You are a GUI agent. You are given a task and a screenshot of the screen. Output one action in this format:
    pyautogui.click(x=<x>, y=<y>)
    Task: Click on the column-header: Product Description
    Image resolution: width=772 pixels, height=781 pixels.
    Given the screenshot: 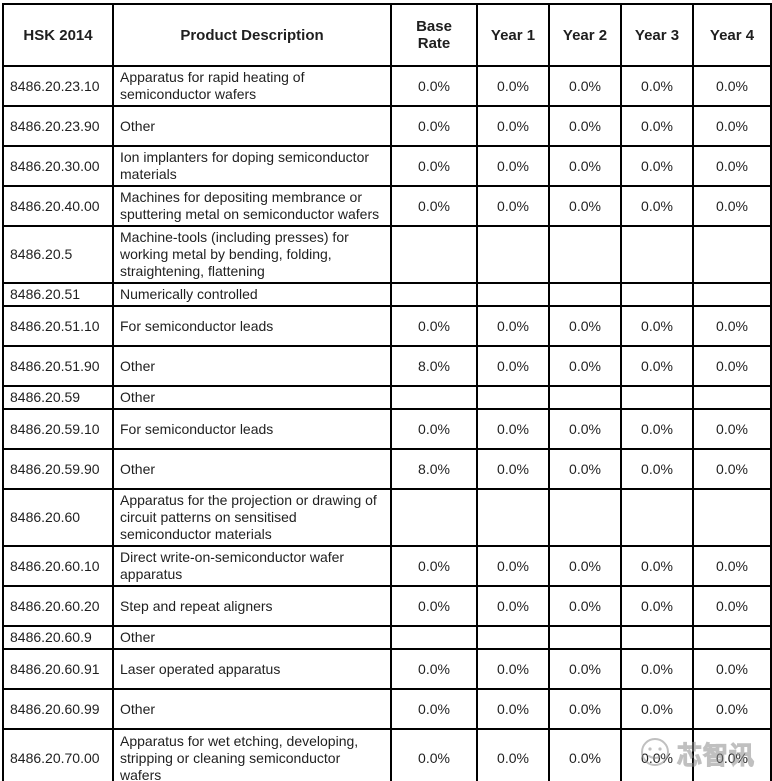 What is the action you would take?
    pyautogui.click(x=252, y=35)
    